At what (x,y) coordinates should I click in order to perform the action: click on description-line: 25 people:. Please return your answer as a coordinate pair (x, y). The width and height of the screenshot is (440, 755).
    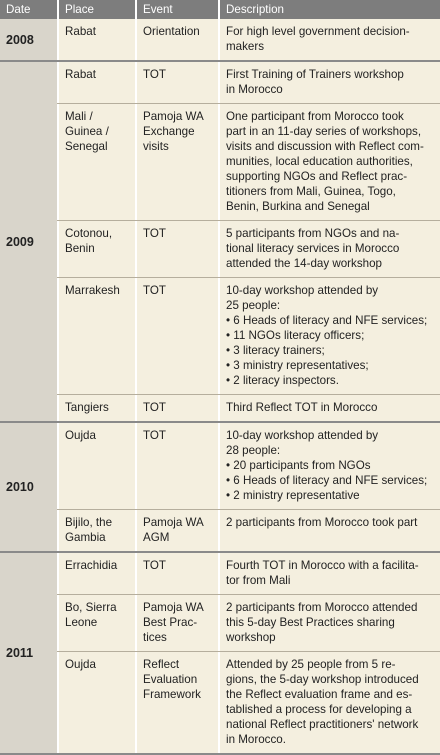
    Looking at the image, I should click on (253, 305).